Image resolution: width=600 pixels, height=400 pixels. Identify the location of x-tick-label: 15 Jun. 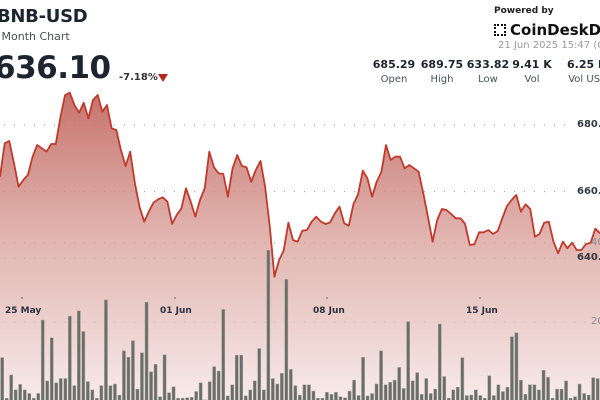
(482, 311).